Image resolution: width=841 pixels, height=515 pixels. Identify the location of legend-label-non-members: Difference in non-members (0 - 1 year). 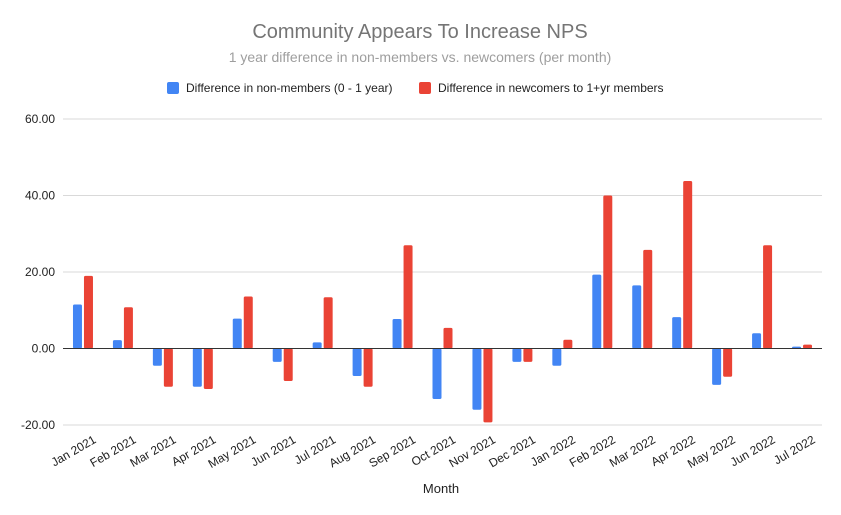
(289, 88).